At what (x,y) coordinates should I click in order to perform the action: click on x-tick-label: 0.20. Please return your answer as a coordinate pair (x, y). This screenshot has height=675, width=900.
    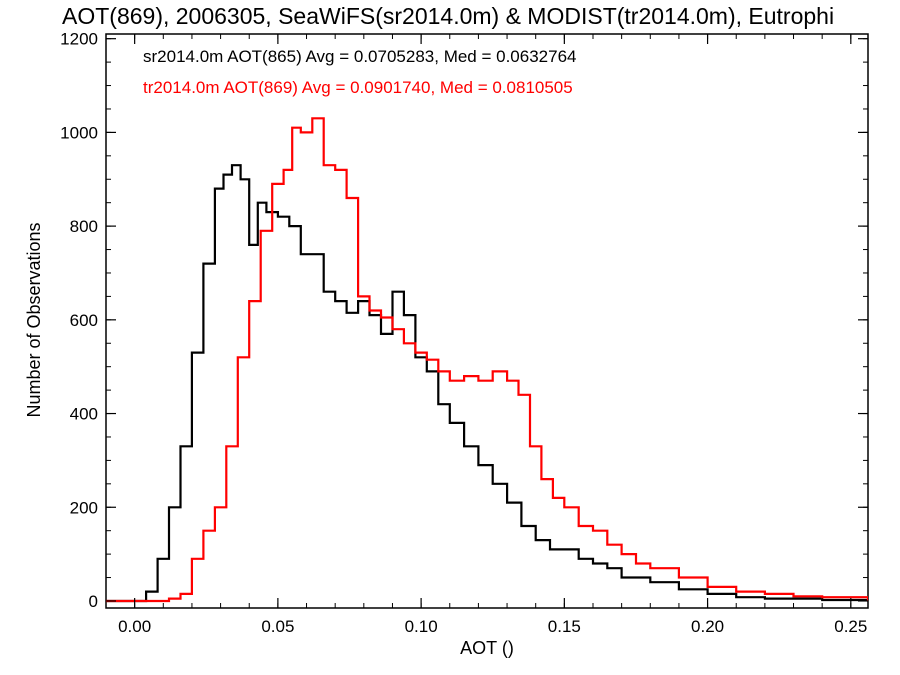
    Looking at the image, I should click on (707, 626).